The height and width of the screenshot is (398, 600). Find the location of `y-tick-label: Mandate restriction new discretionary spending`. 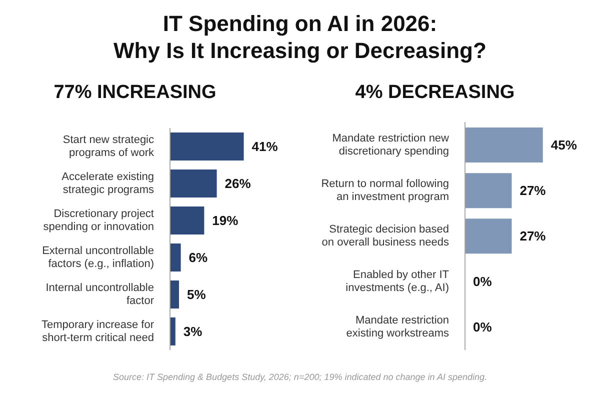

y-tick-label: Mandate restriction new discretionary spending is located at coordinates (391, 145).